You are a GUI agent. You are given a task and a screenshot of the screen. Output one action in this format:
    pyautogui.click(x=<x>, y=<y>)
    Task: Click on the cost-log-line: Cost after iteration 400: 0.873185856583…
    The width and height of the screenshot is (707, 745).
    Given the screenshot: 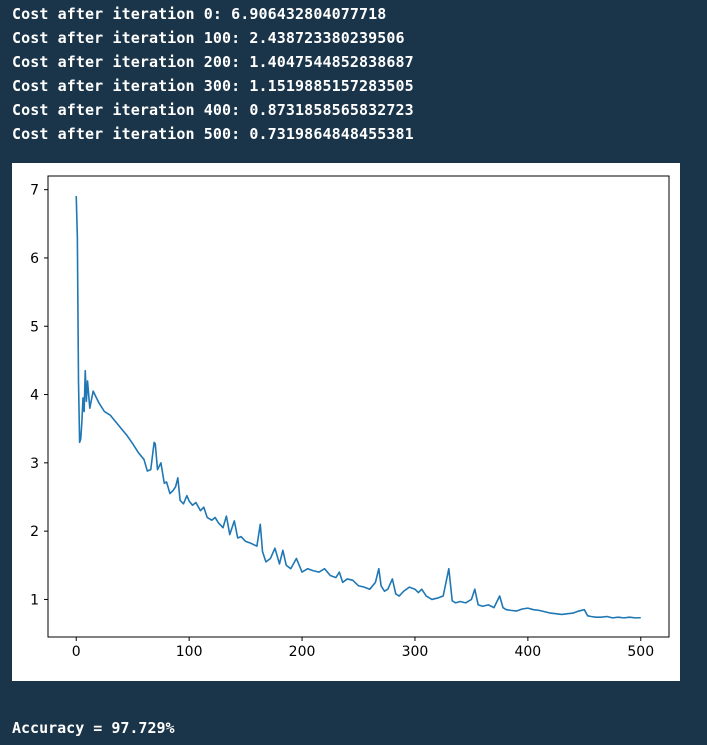 What is the action you would take?
    pyautogui.click(x=213, y=110)
    